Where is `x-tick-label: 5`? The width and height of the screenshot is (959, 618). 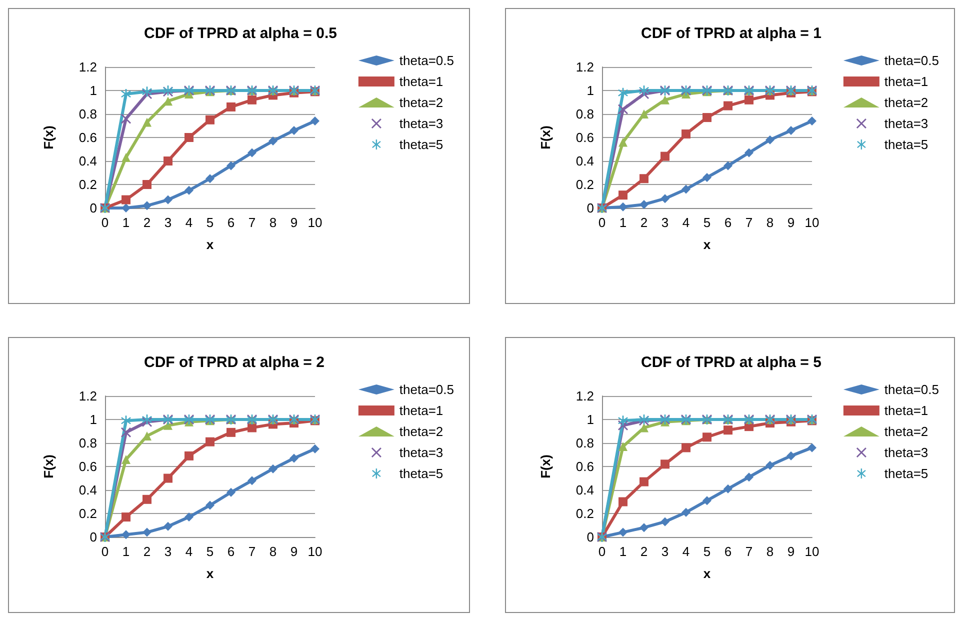
x-tick-label: 5 is located at coordinates (210, 551).